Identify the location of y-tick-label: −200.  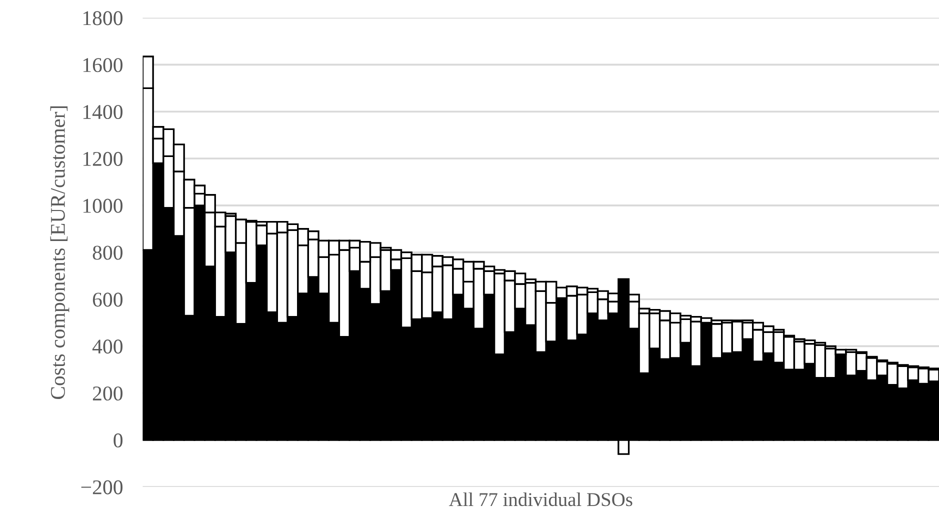
(101, 487).